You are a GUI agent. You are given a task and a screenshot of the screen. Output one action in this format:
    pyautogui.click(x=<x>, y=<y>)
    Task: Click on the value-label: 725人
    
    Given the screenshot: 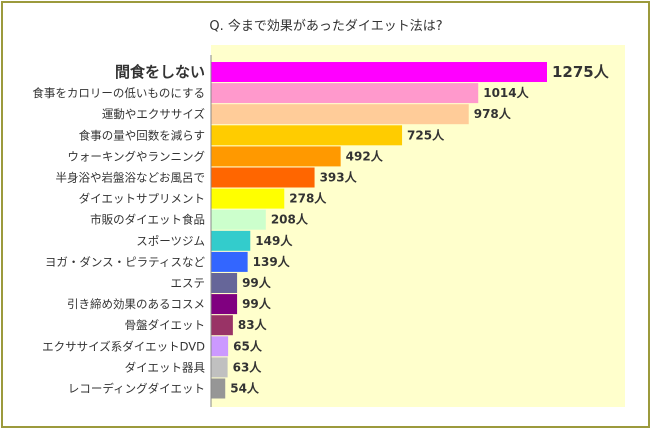 What is the action you would take?
    pyautogui.click(x=426, y=134)
    